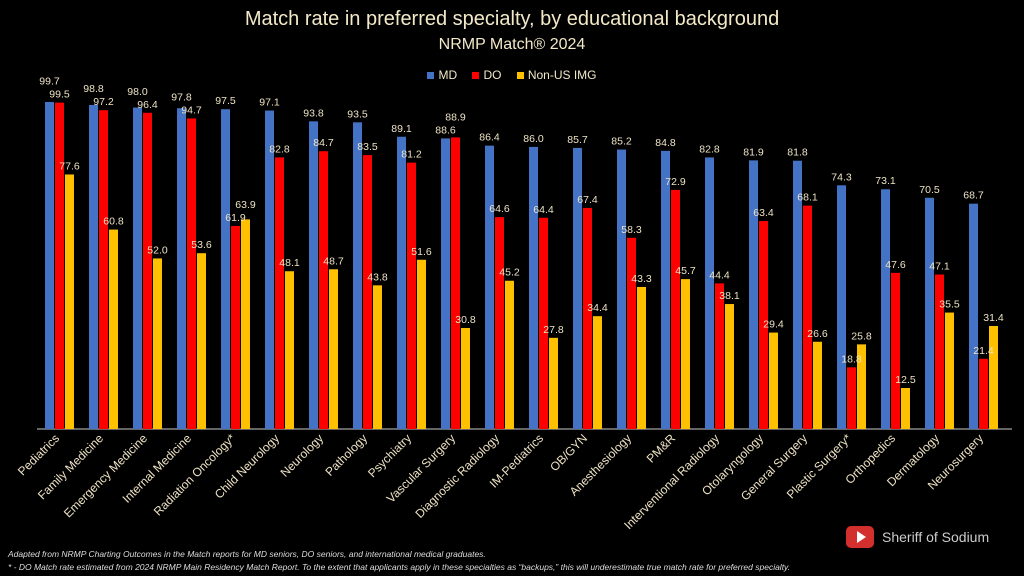  Describe the element at coordinates (445, 130) in the screenshot. I see `data-label: 88.6` at that location.